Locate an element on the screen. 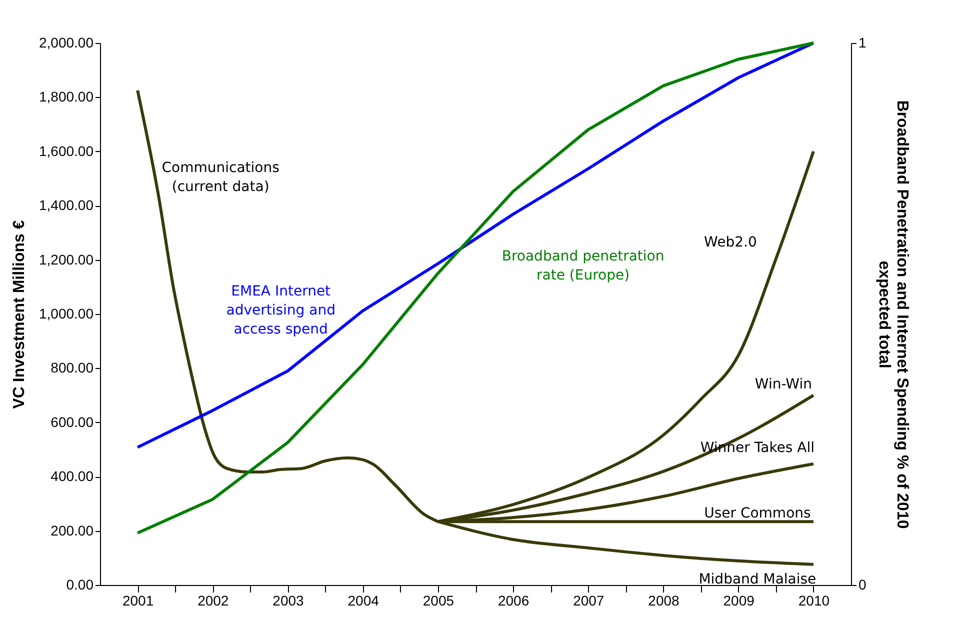 The image size is (976, 637). y-tick-label: 800.00 is located at coordinates (72, 368).